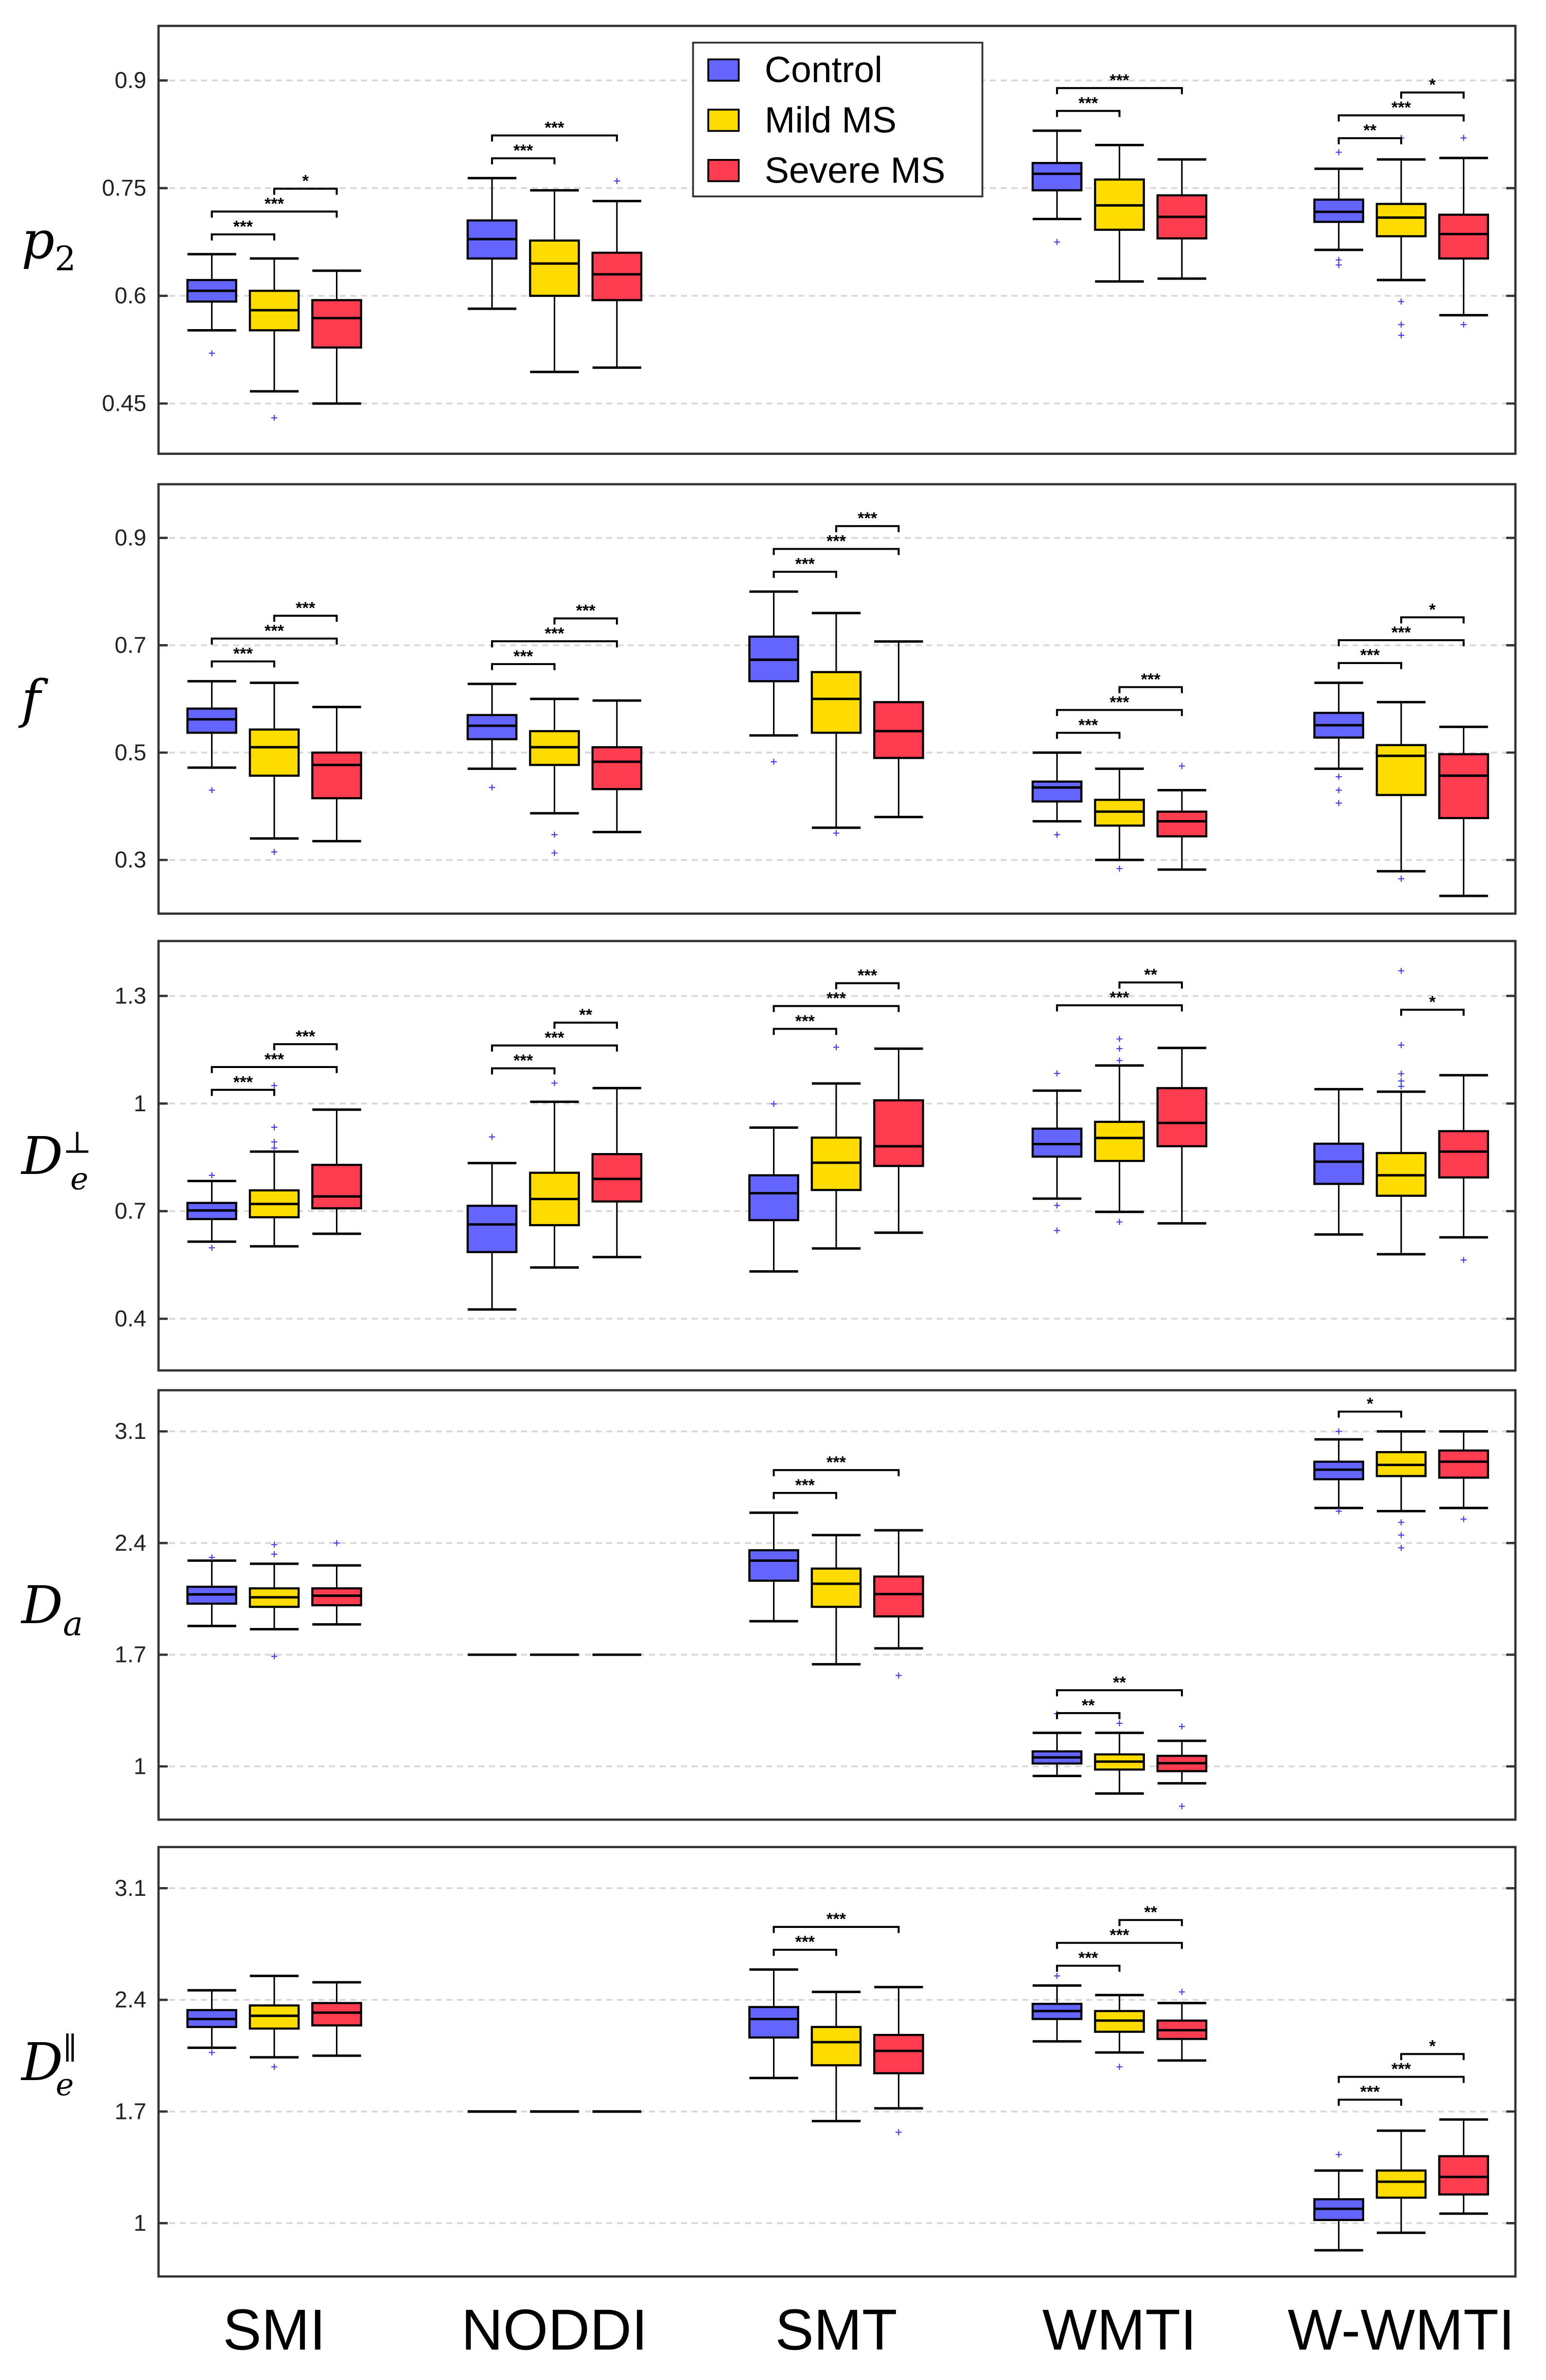 This screenshot has height=2380, width=1546. Describe the element at coordinates (48, 244) in the screenshot. I see `y-axis-label: p2` at that location.